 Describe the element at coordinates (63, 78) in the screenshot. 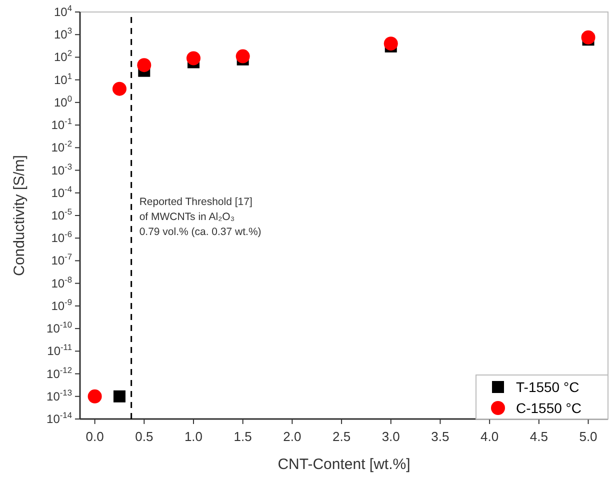

I see `y-tick-label: 10$^{1}$` at that location.